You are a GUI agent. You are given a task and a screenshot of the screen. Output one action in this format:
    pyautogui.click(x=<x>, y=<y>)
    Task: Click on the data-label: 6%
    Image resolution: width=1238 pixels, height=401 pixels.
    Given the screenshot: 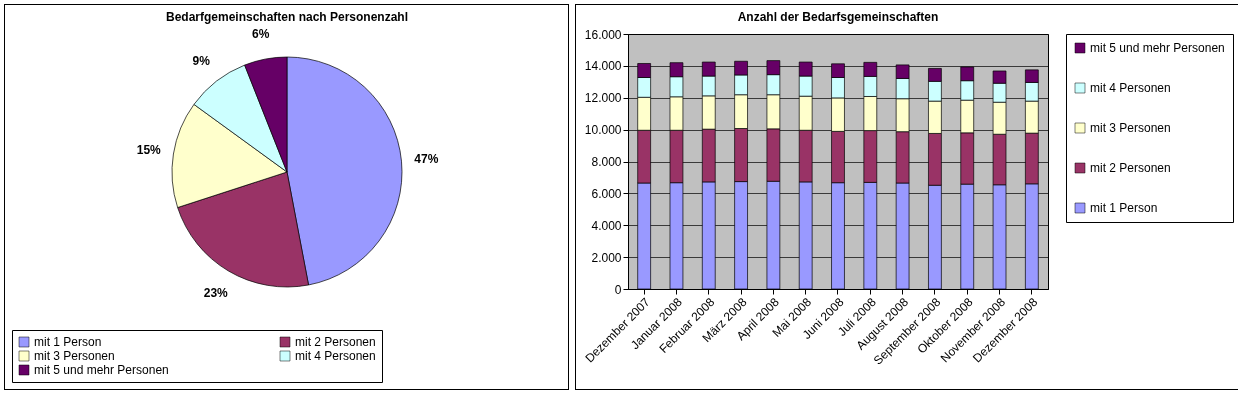 What is the action you would take?
    pyautogui.click(x=261, y=34)
    